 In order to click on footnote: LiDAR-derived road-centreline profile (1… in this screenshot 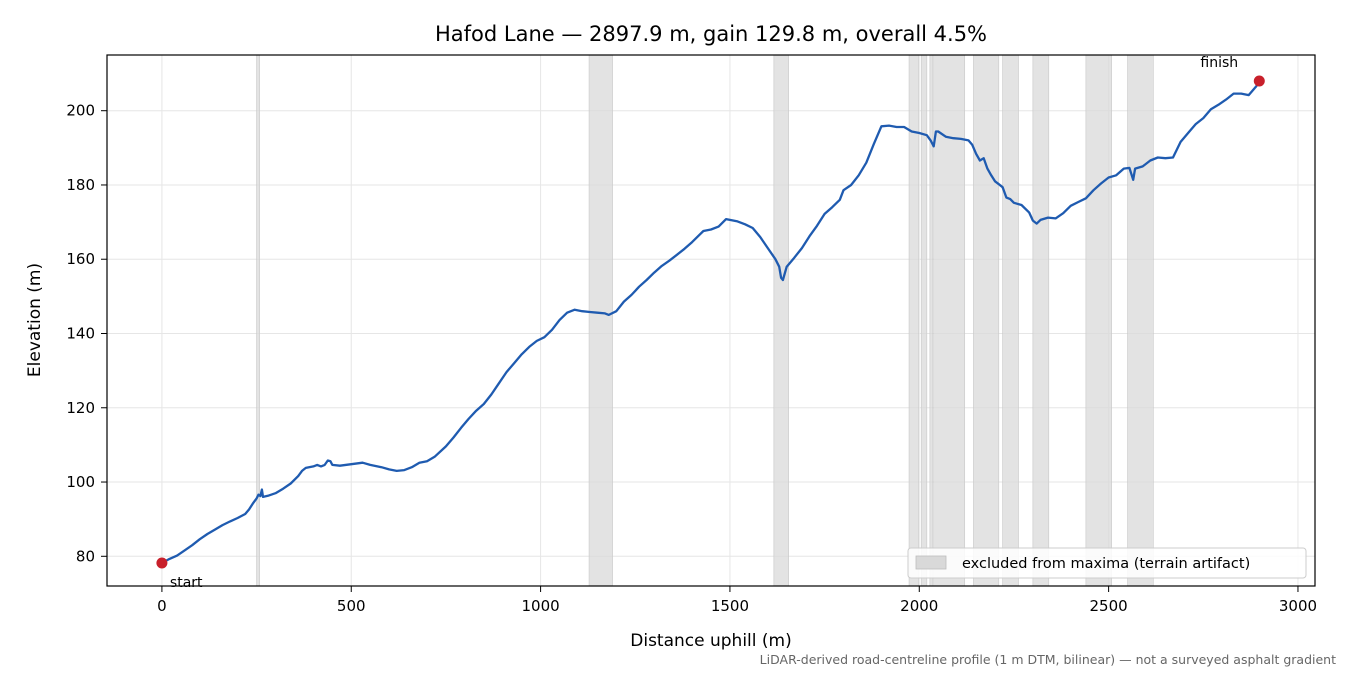, I will do `click(1048, 659)`.